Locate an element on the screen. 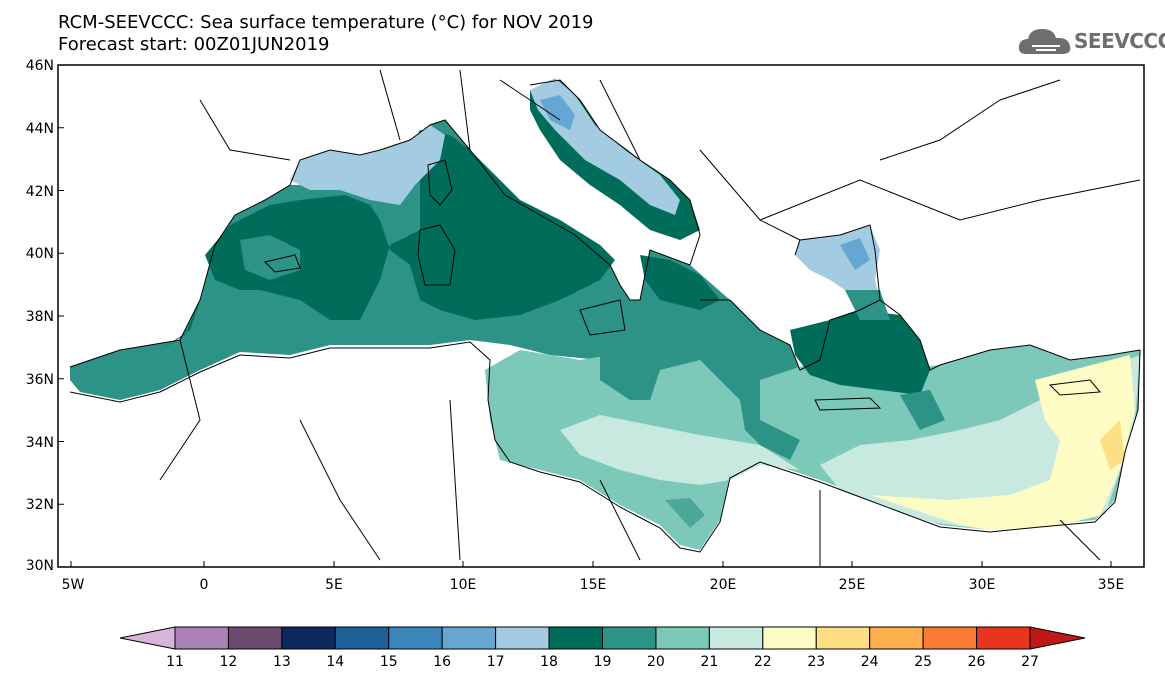 The image size is (1165, 682). lon-label: 30E is located at coordinates (982, 585).